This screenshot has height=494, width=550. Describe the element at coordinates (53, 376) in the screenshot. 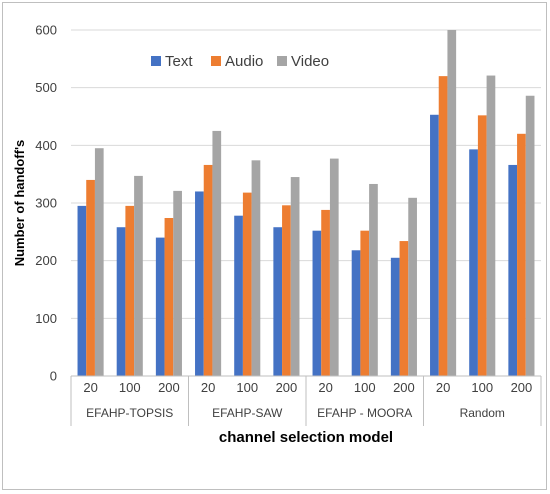

I see `y-tick-label: 0` at that location.